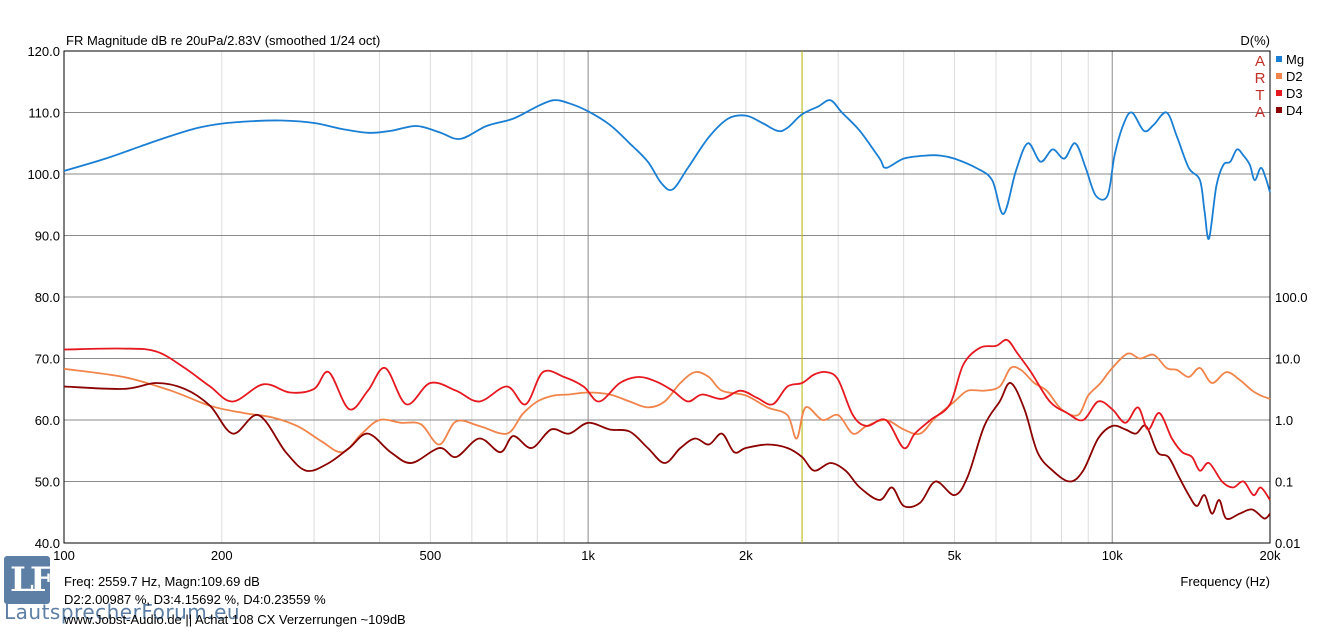 The width and height of the screenshot is (1334, 632). Describe the element at coordinates (1279, 76) in the screenshot. I see `legend-swatch-d2` at that location.